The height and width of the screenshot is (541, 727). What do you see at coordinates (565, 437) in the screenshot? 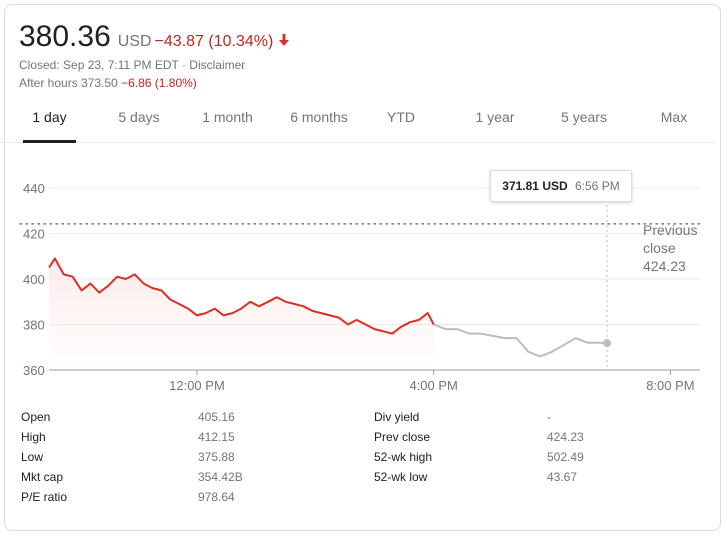
I see `stat-value: 424.23` at bounding box center [565, 437].